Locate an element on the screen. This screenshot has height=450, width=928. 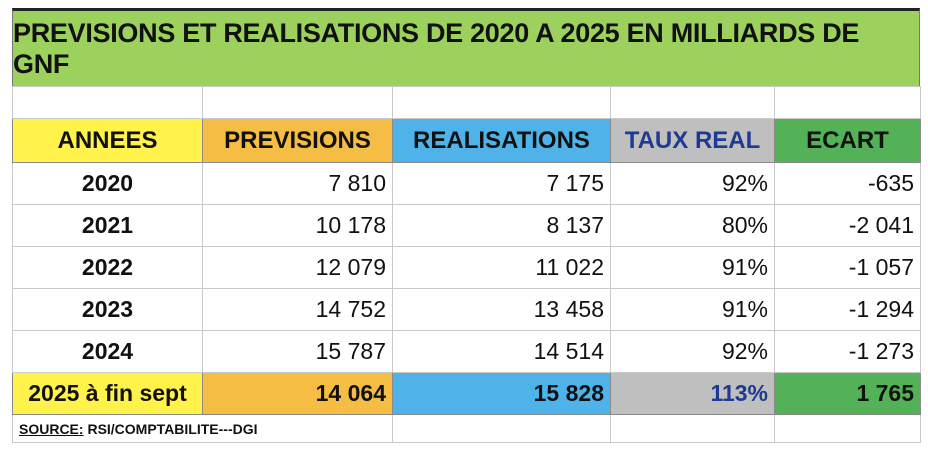
source-row: SOURCE: RSI/COMPTABILITE---DGI is located at coordinates (466, 428).